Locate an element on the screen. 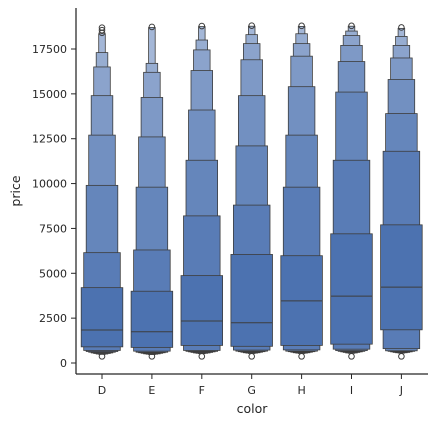  x-tick-label: H is located at coordinates (301, 390).